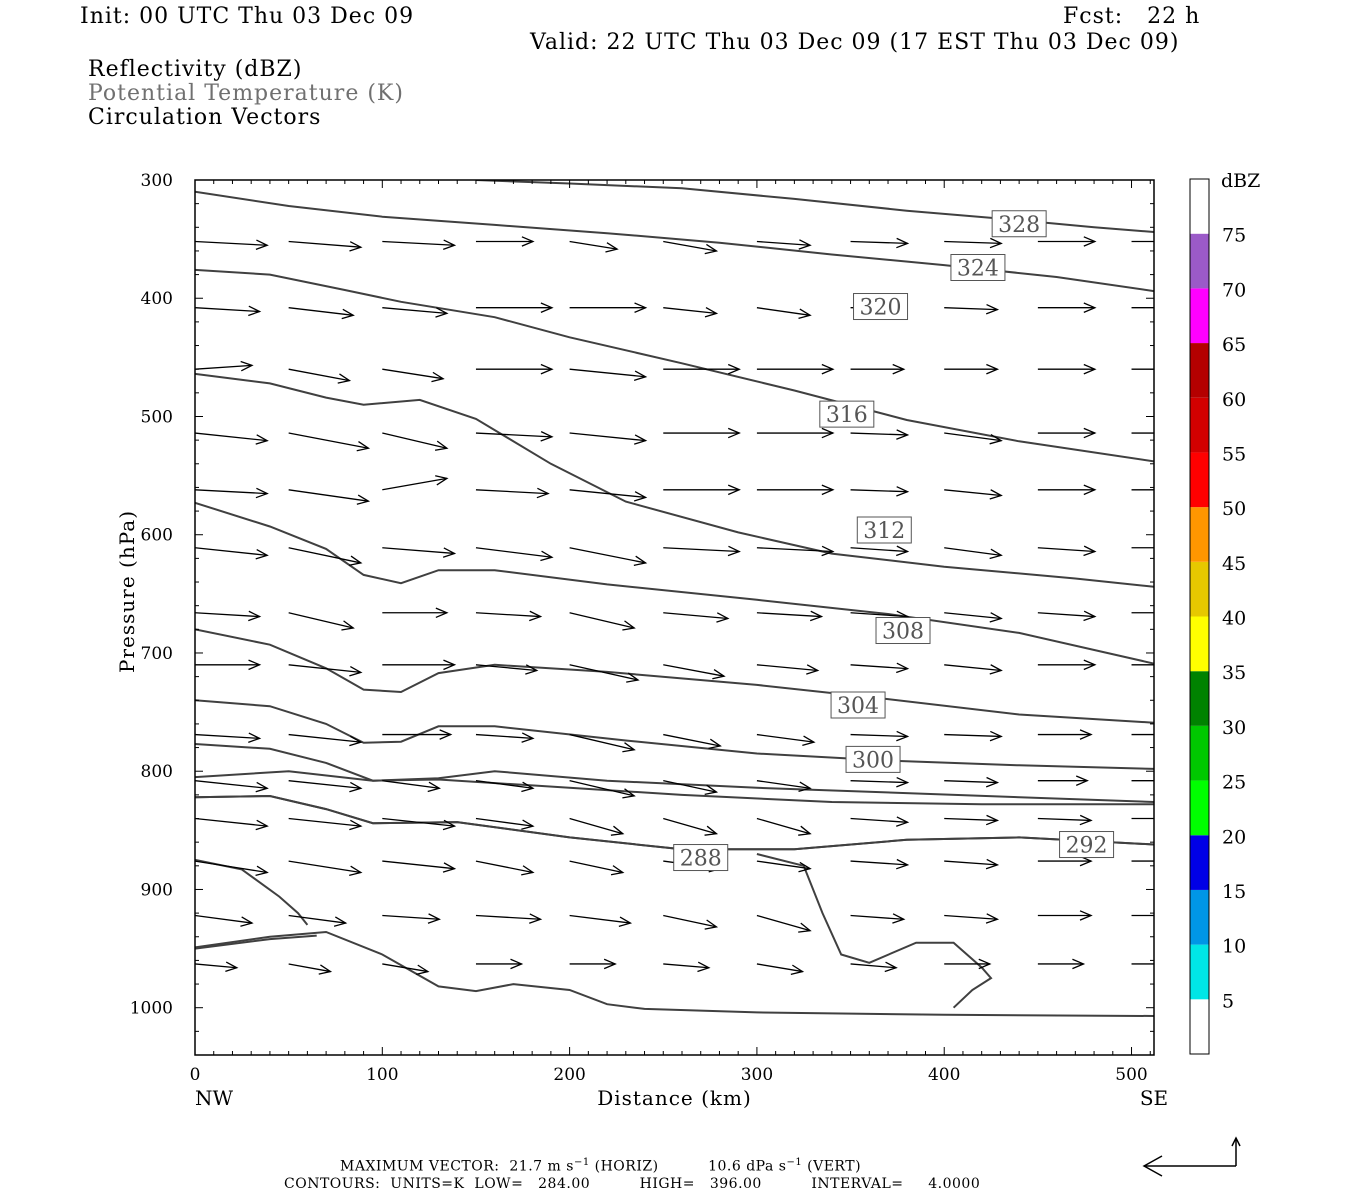 Image resolution: width=1350 pixels, height=1200 pixels. What do you see at coordinates (1234, 619) in the screenshot?
I see `colorbar-label: 40` at bounding box center [1234, 619].